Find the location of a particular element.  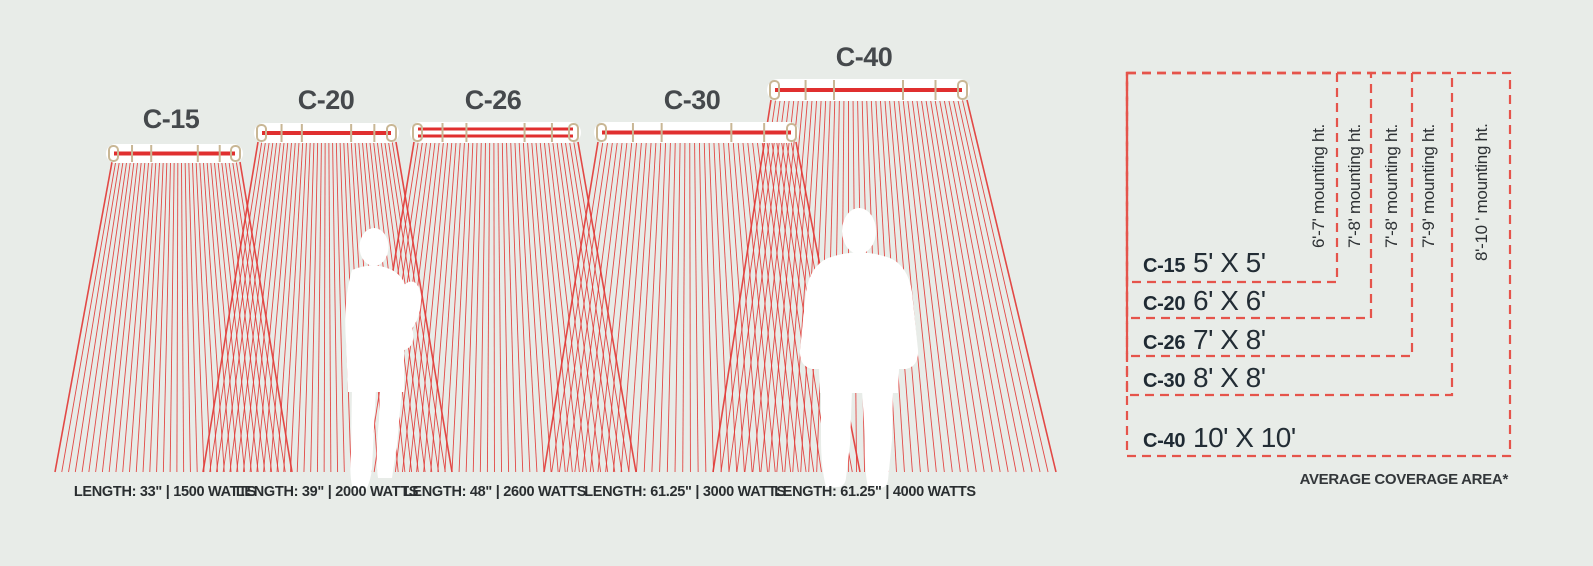

mounting-height-label-c-15: 6'-7' mounting ht. is located at coordinates (1318, 186).